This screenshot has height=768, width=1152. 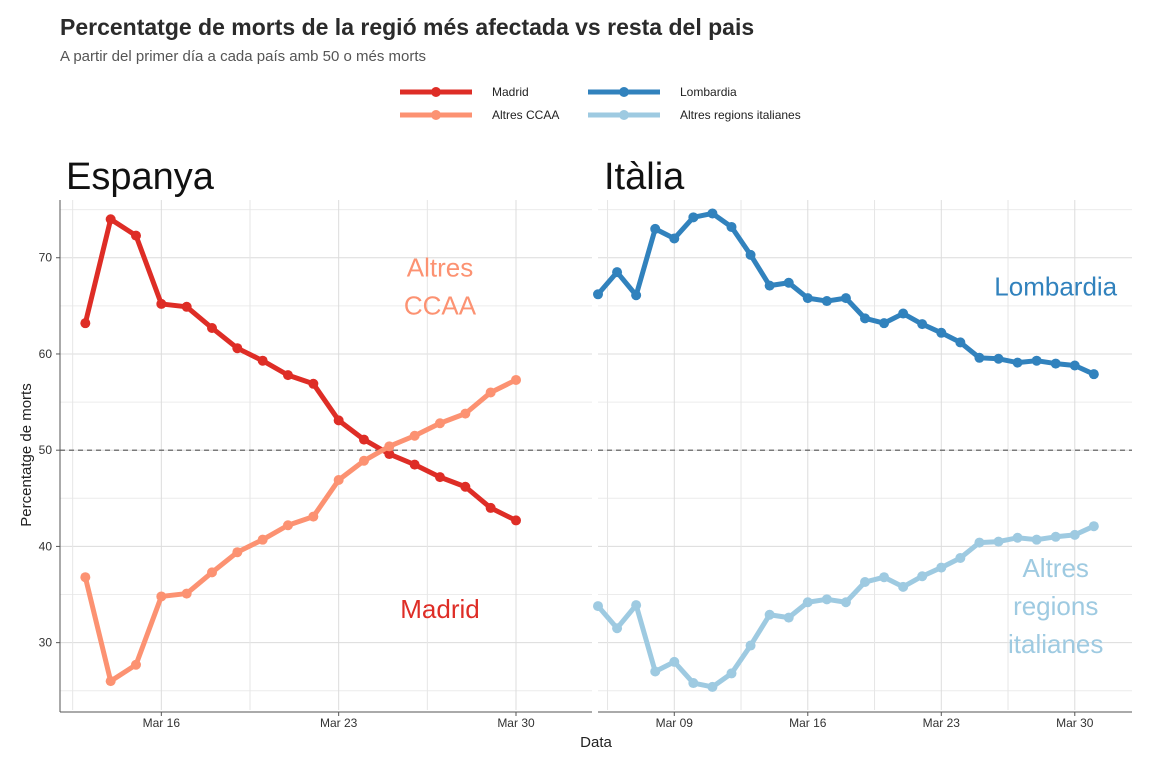 What do you see at coordinates (510, 92) in the screenshot?
I see `legend-label: Madrid` at bounding box center [510, 92].